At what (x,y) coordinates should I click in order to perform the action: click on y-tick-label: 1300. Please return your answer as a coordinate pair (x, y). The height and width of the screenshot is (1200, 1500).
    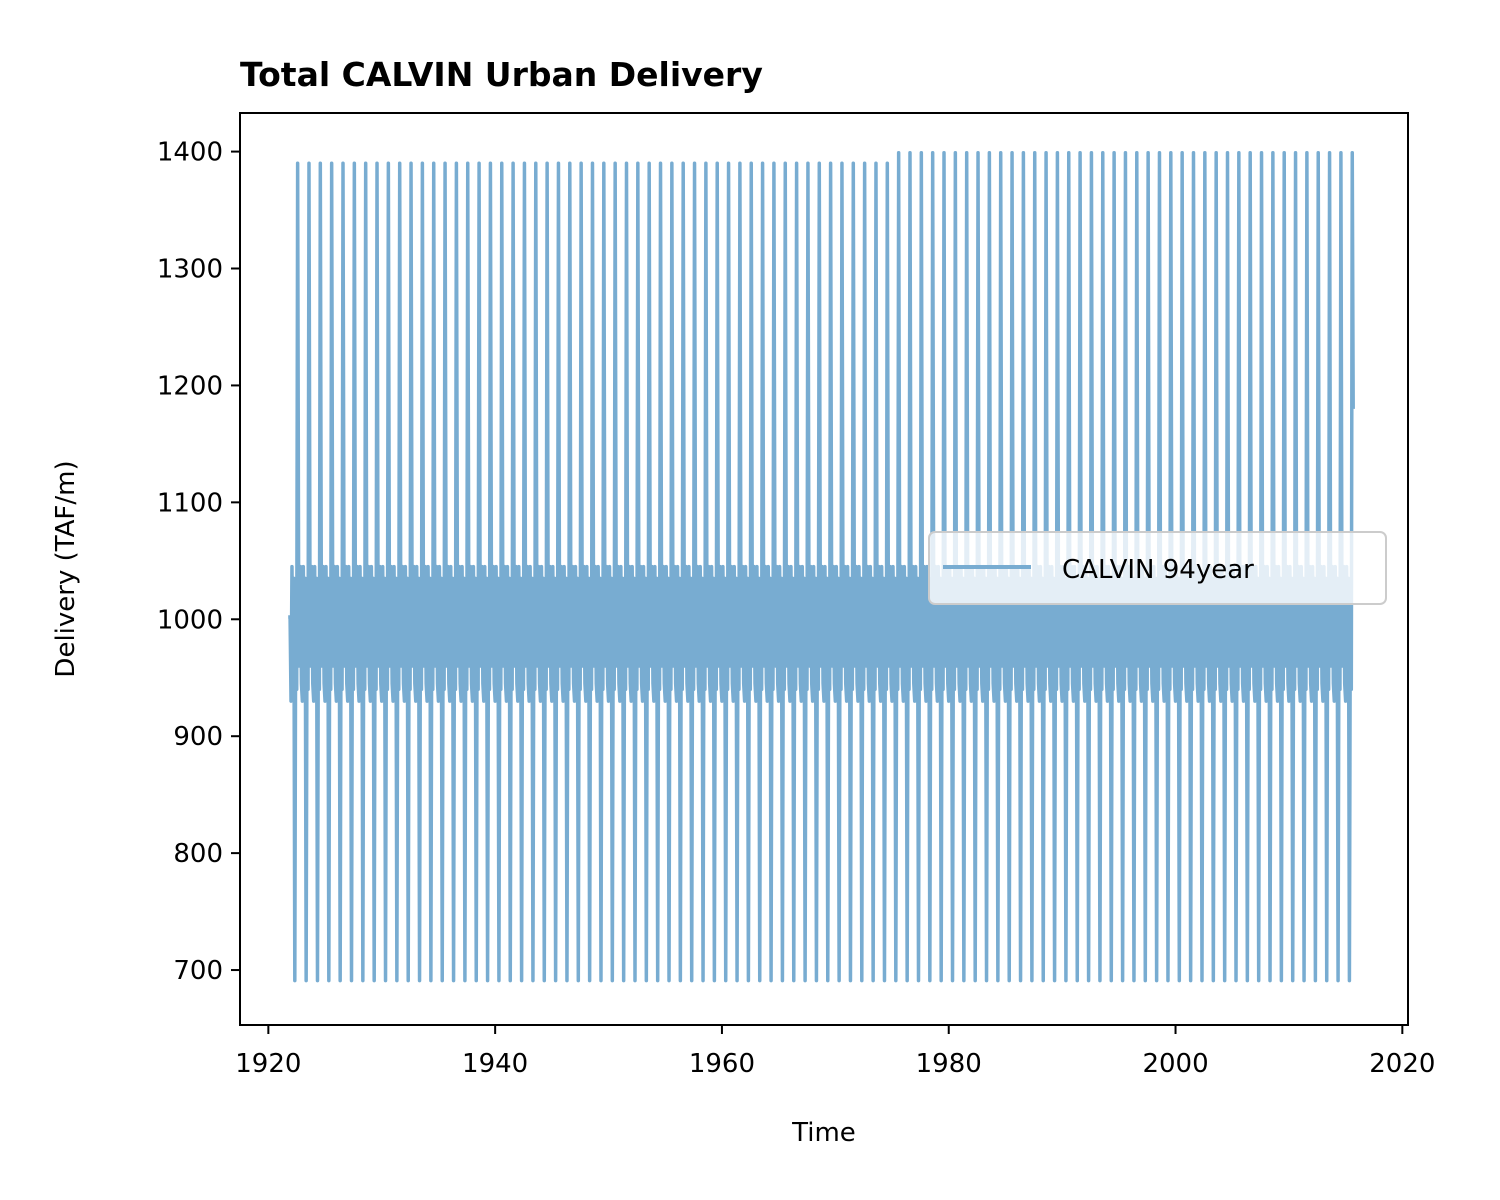
    Looking at the image, I should click on (190, 270).